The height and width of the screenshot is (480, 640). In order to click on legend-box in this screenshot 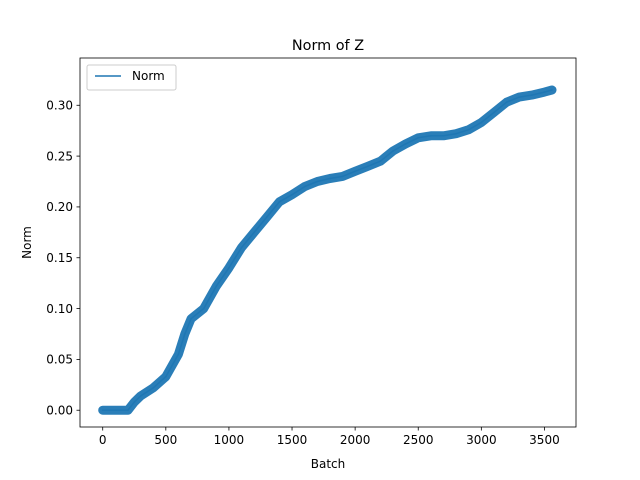, I will do `click(131, 77)`.